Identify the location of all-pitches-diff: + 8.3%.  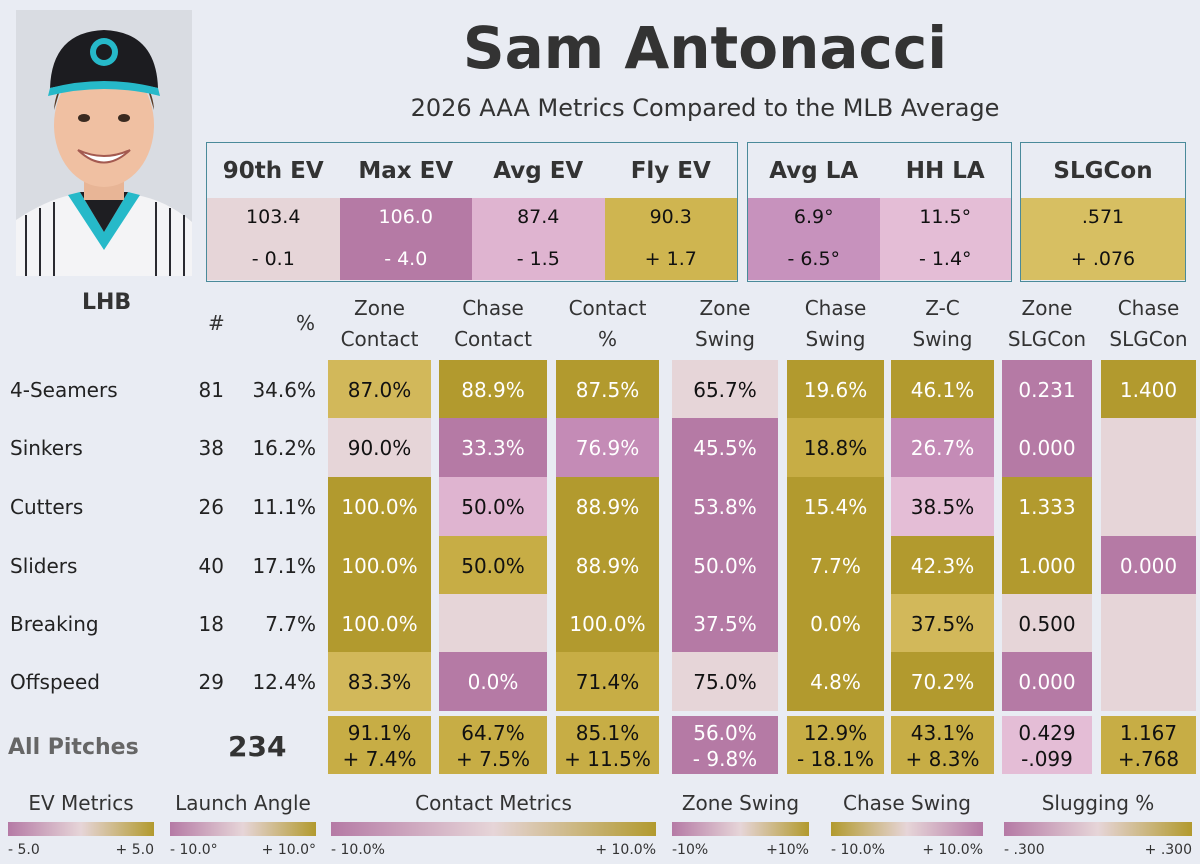
(942, 759).